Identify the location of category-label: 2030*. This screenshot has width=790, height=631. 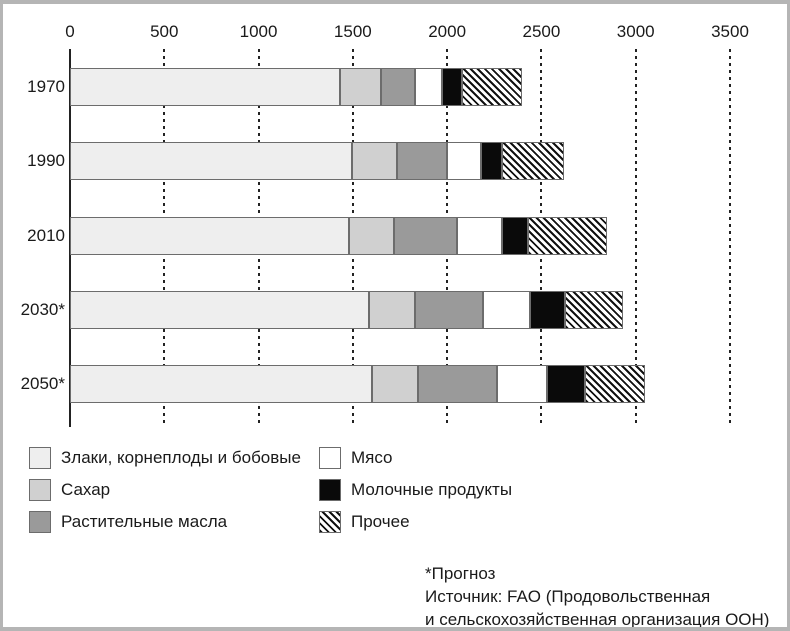
(42, 309).